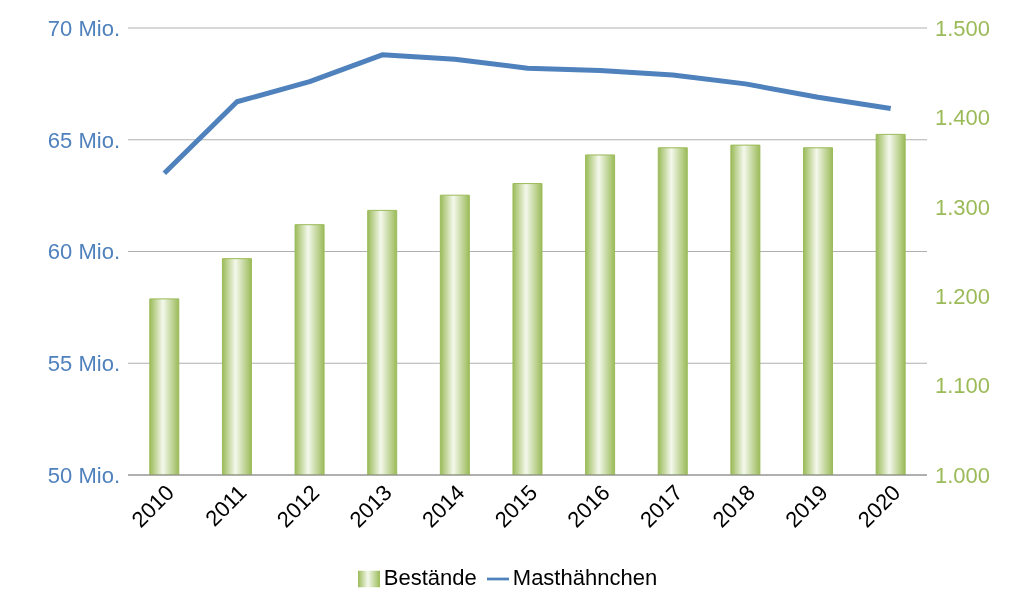 This screenshot has height=604, width=1035. Describe the element at coordinates (83, 475) in the screenshot. I see `y-tick-label: 50 Mio.` at that location.